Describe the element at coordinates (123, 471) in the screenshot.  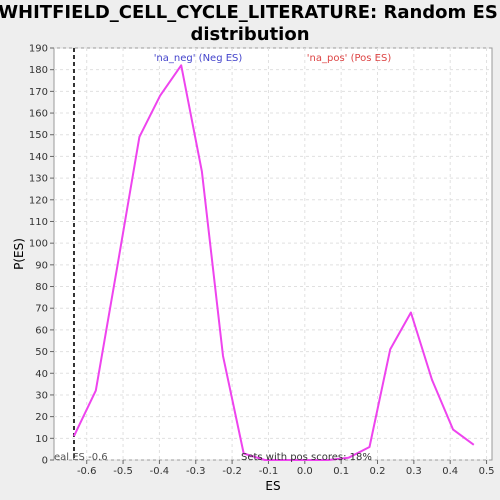
I see `x-tick-label: -0.5` at that location.